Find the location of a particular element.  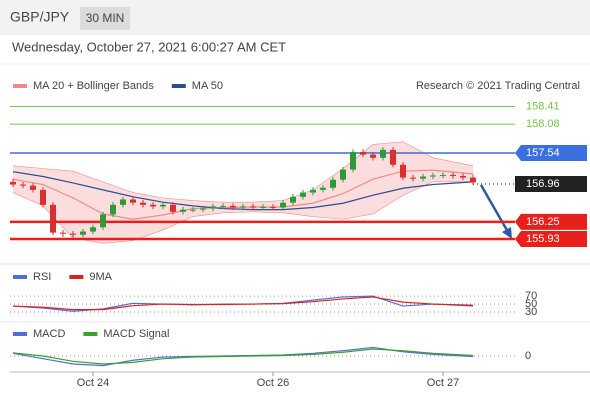

legend-label: MA 50 is located at coordinates (207, 86).